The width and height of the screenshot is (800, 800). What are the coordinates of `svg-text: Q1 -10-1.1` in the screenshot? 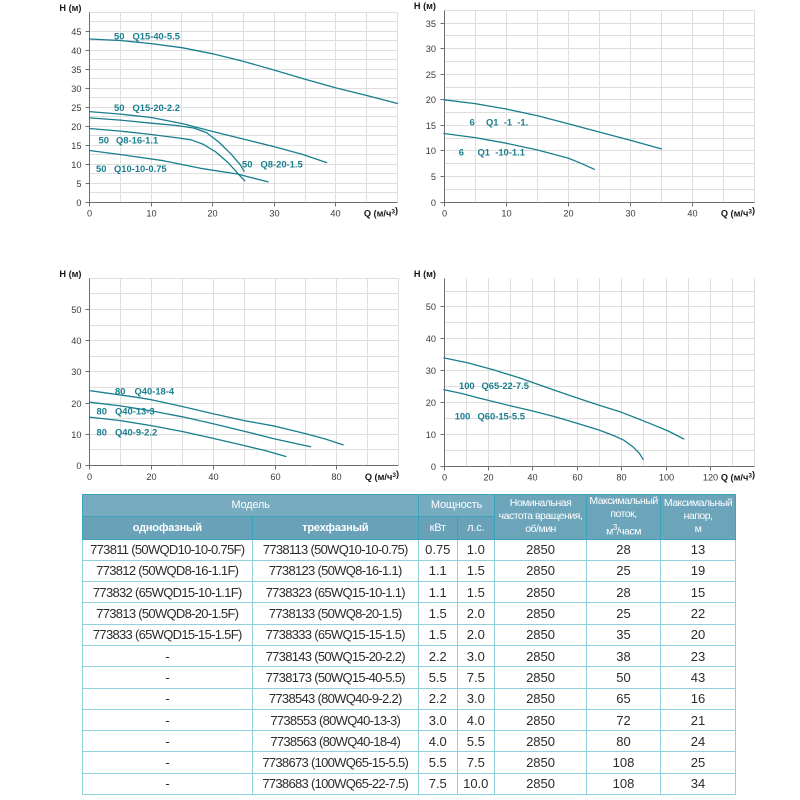 It's located at (501, 152).